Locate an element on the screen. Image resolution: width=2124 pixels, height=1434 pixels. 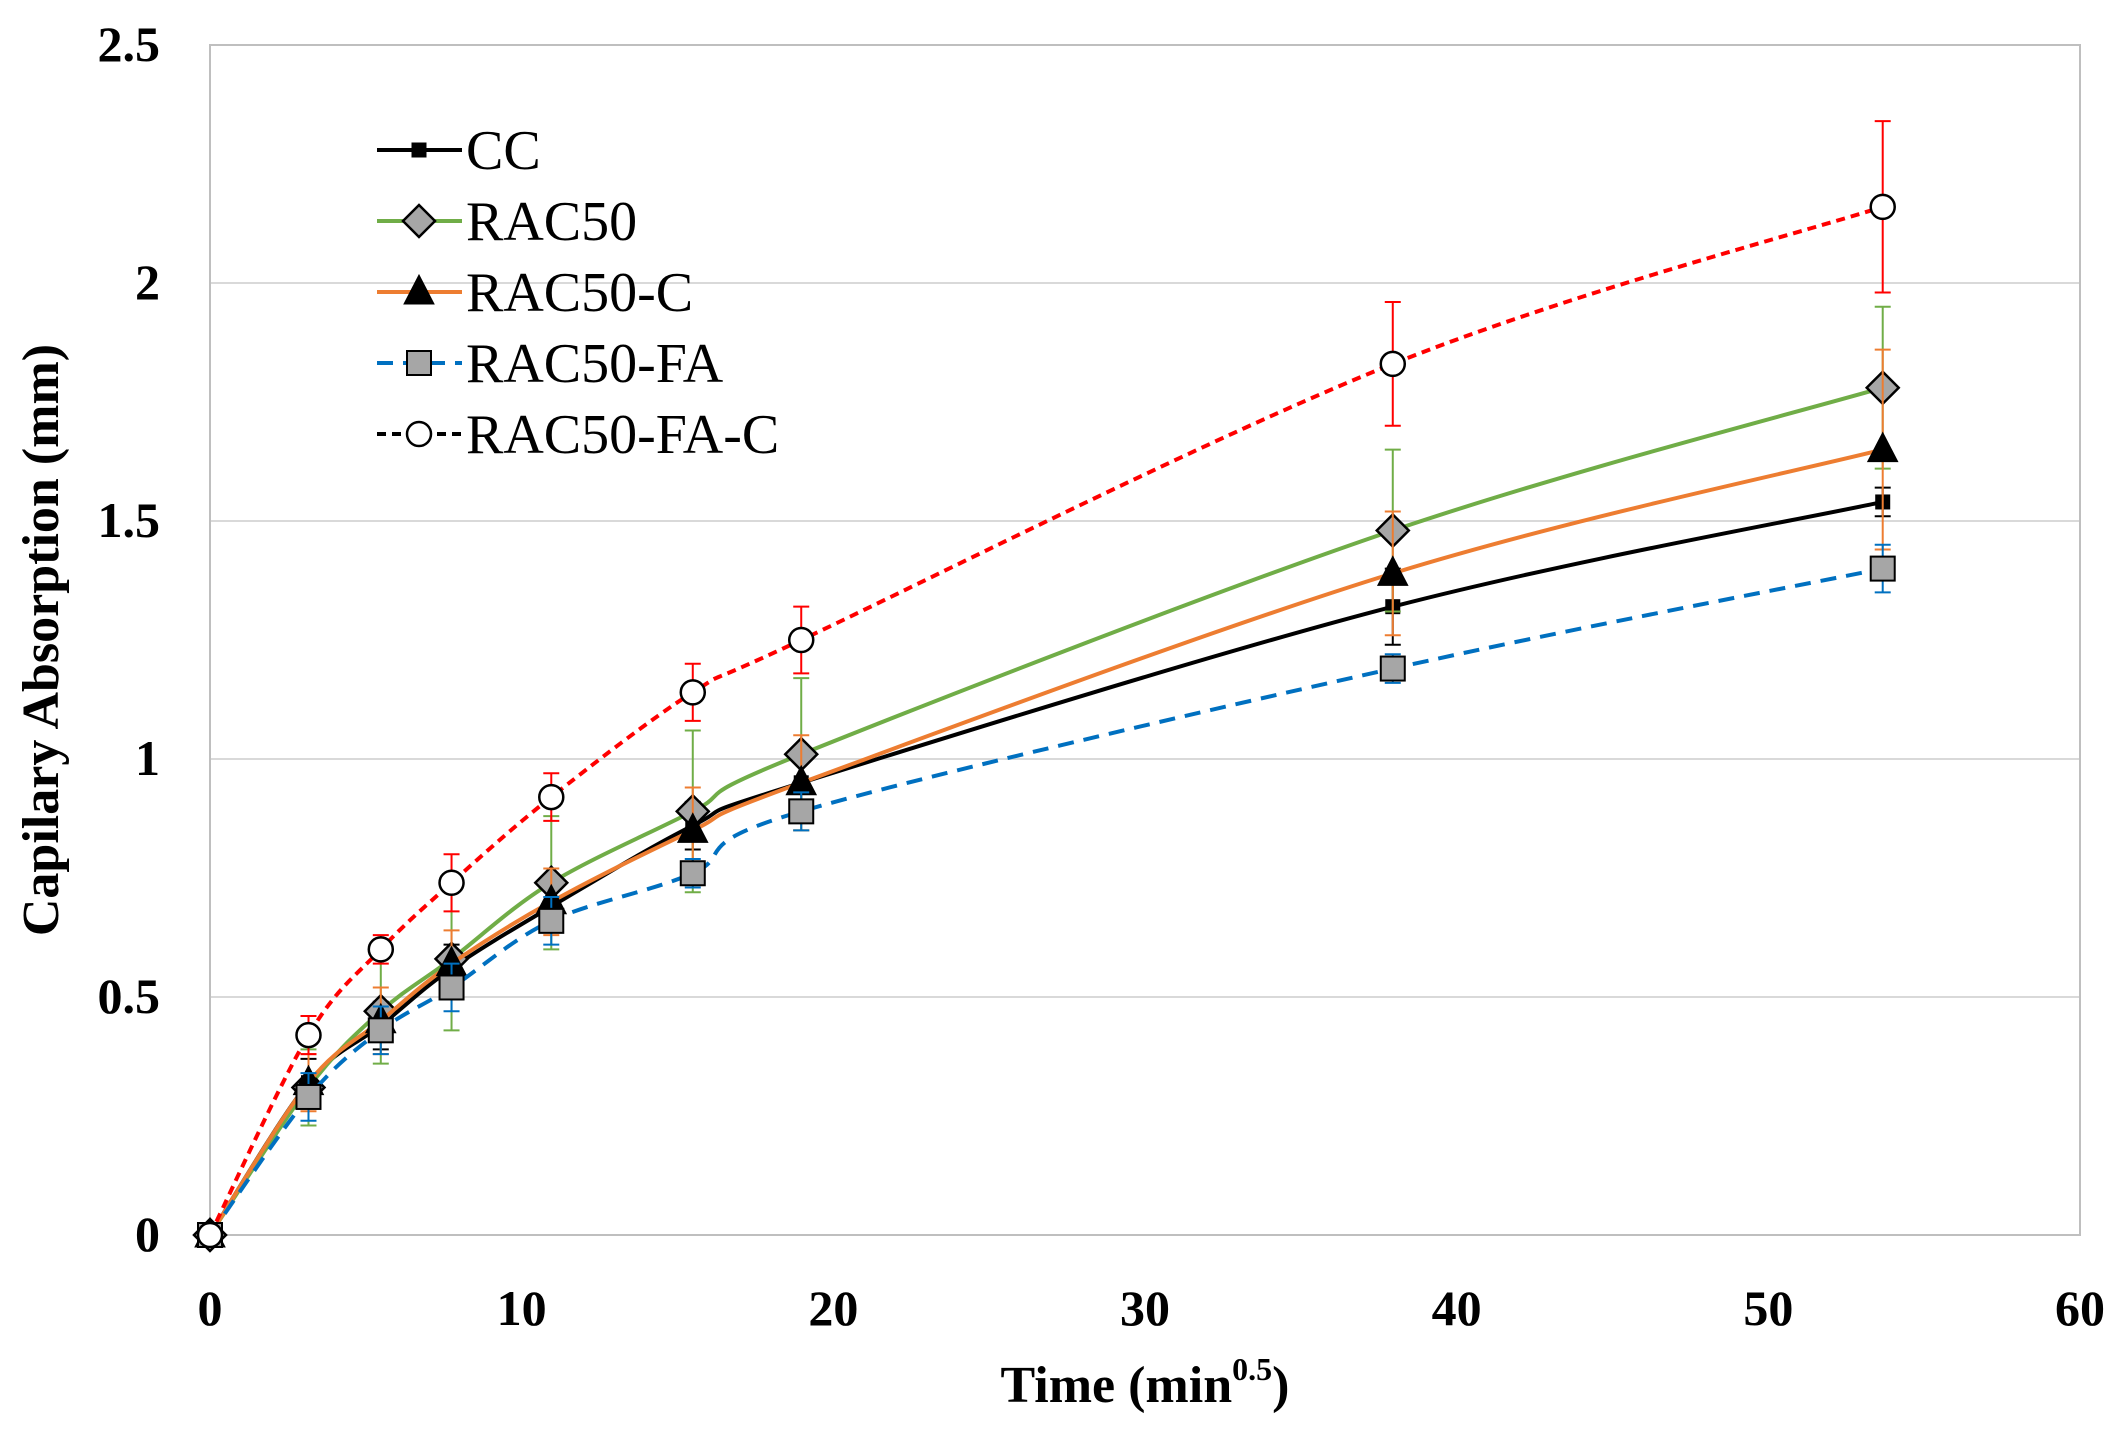
legend-item-rac50-fa-c: RAC50-FA-C is located at coordinates (578, 435).